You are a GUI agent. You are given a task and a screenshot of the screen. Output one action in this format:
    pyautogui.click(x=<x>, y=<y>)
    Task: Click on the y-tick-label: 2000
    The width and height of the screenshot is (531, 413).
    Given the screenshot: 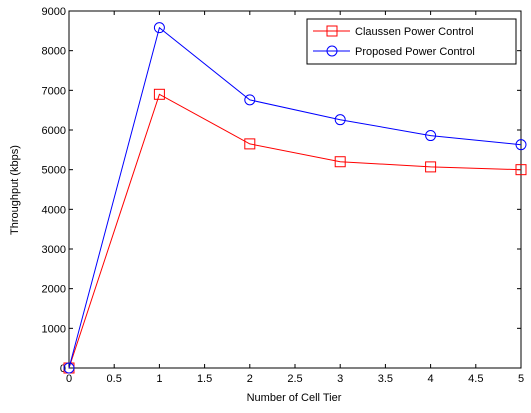 What is the action you would take?
    pyautogui.click(x=54, y=290)
    